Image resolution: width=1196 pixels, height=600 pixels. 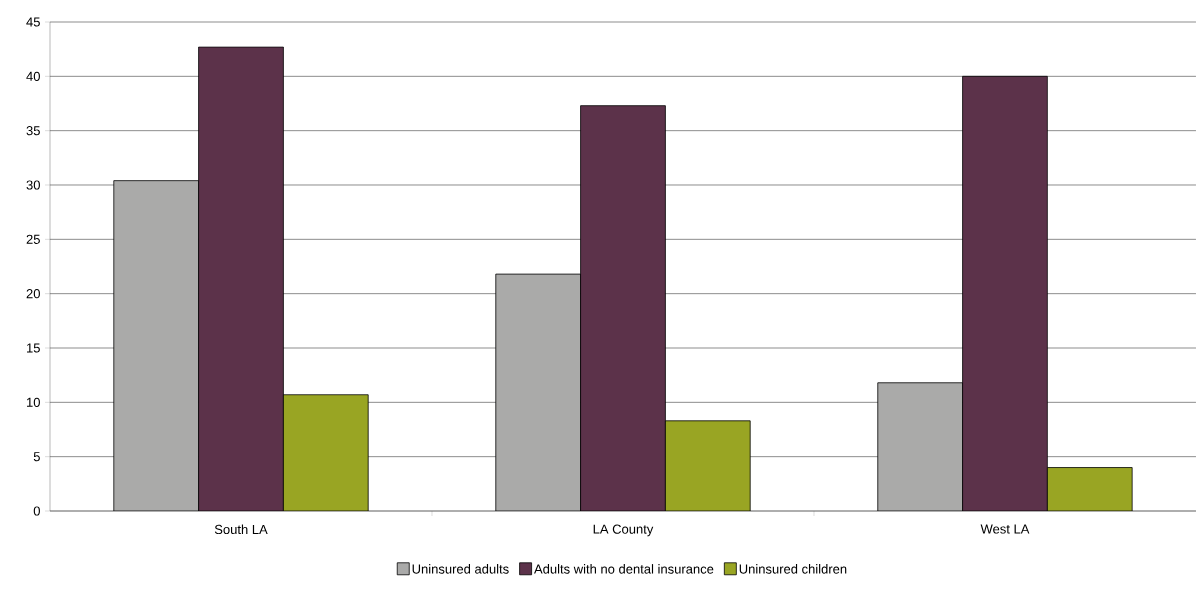 What do you see at coordinates (460, 569) in the screenshot?
I see `legend-label: Uninsured adults` at bounding box center [460, 569].